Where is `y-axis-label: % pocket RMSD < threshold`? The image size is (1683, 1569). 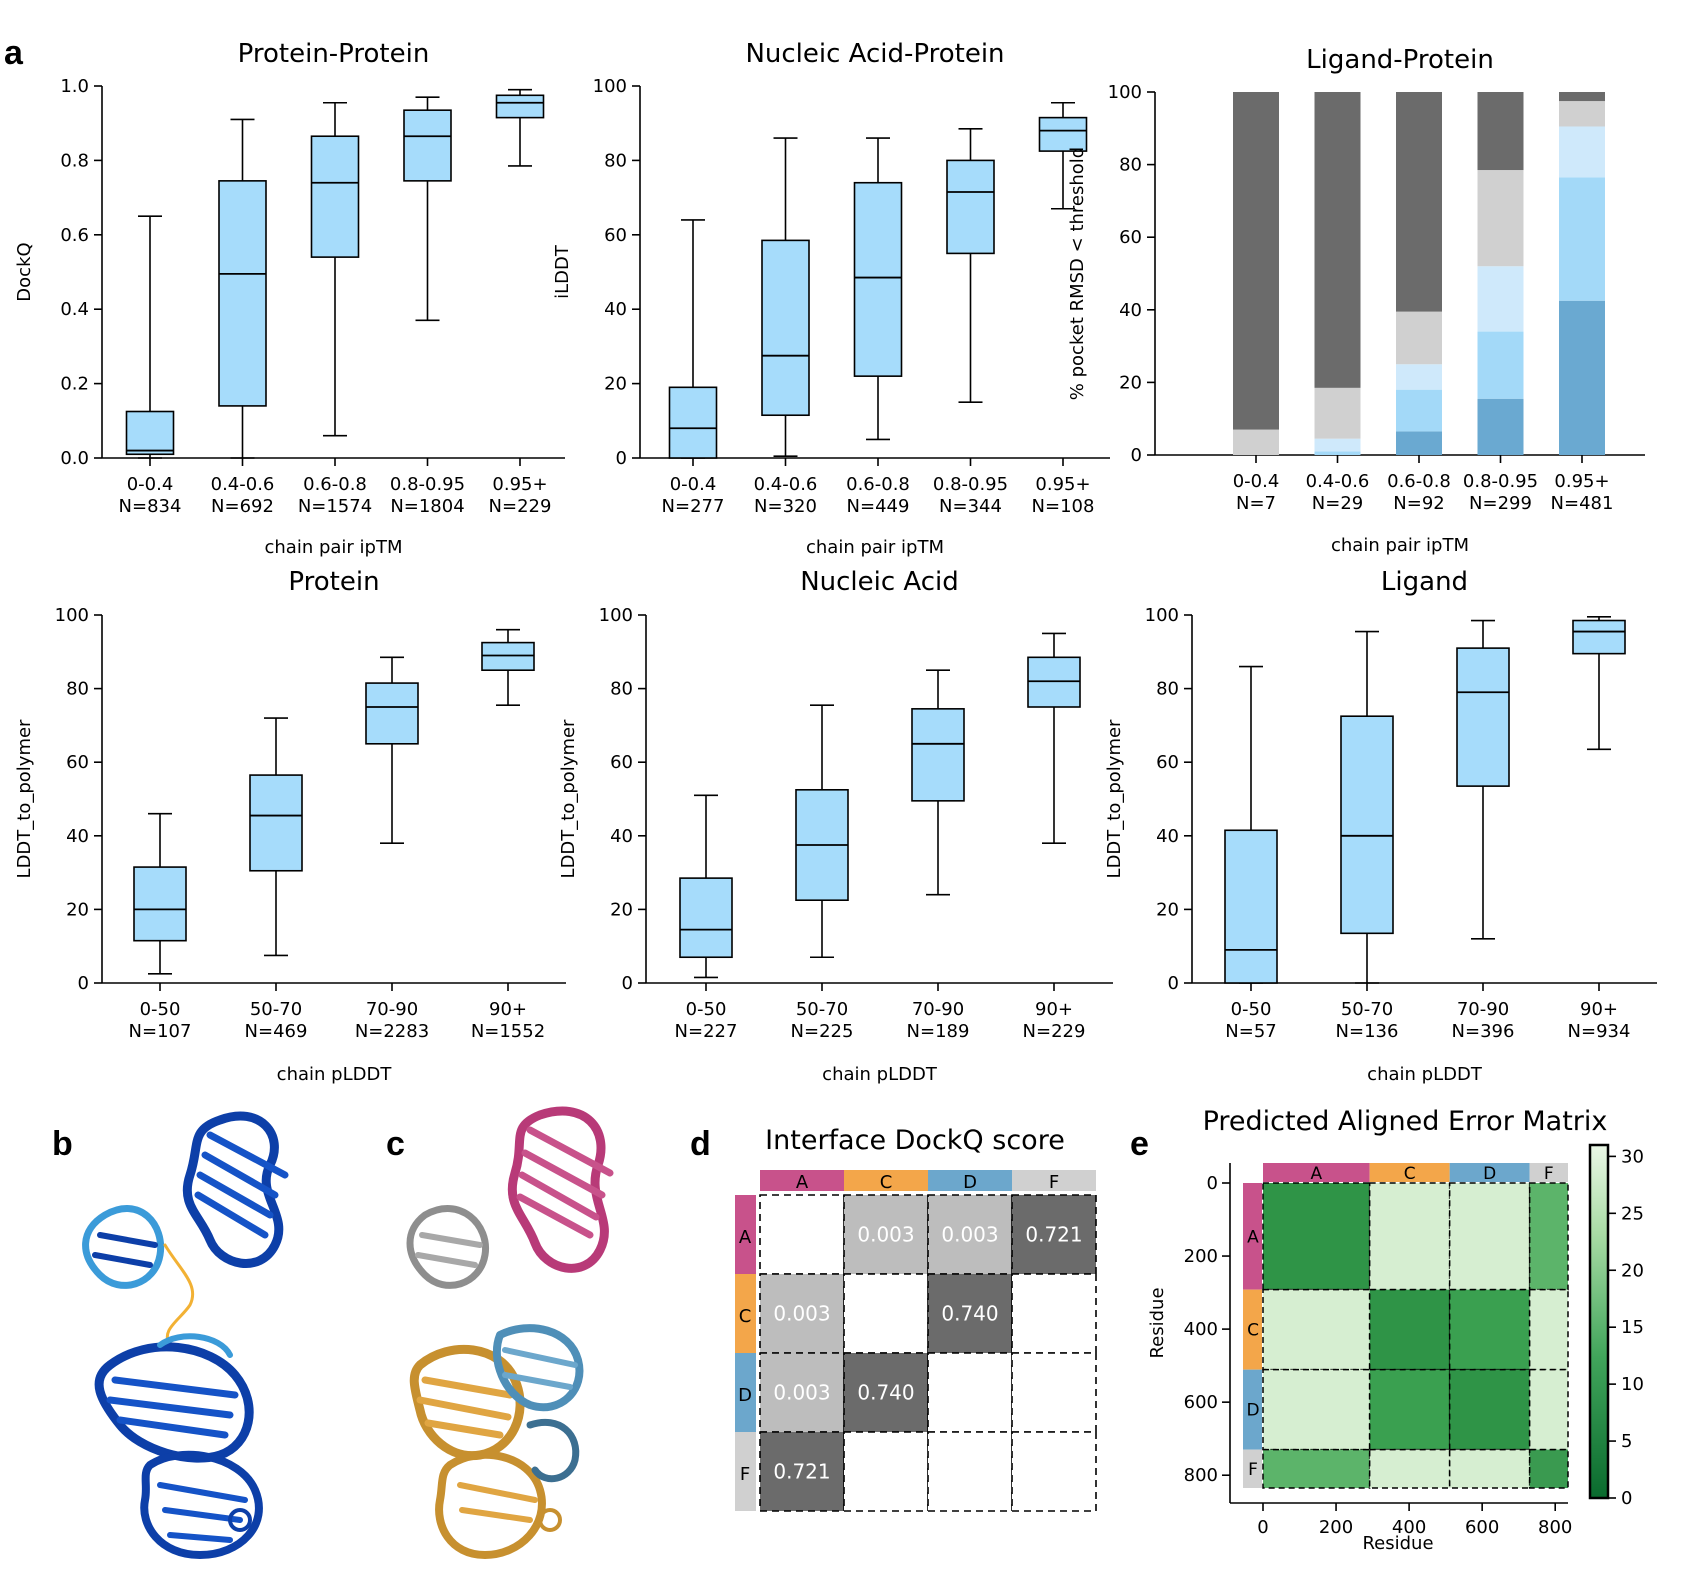
y-axis-label: % pocket RMSD < threshold is located at coordinates (1077, 273).